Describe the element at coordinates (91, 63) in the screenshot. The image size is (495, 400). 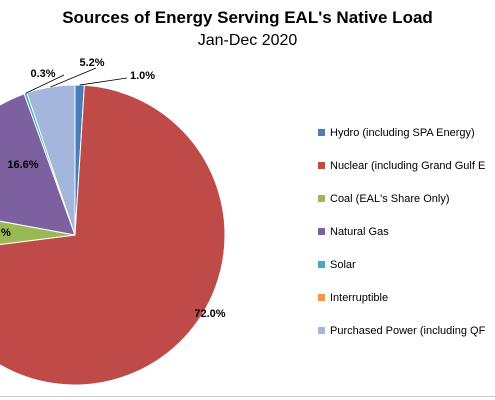
I see `data-label-purchased-power: 5.2%` at that location.